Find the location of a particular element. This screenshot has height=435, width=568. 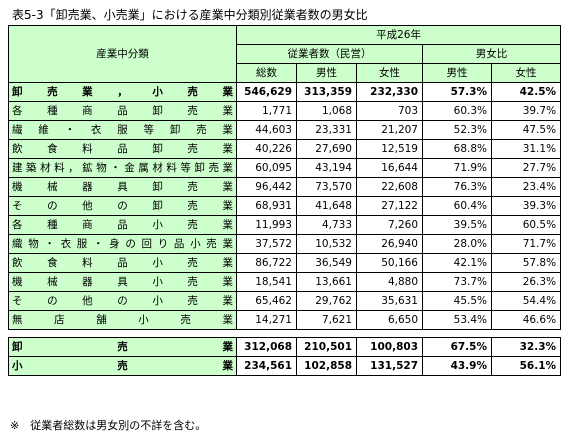

male-ratio-cell: 52.3% is located at coordinates (457, 130).